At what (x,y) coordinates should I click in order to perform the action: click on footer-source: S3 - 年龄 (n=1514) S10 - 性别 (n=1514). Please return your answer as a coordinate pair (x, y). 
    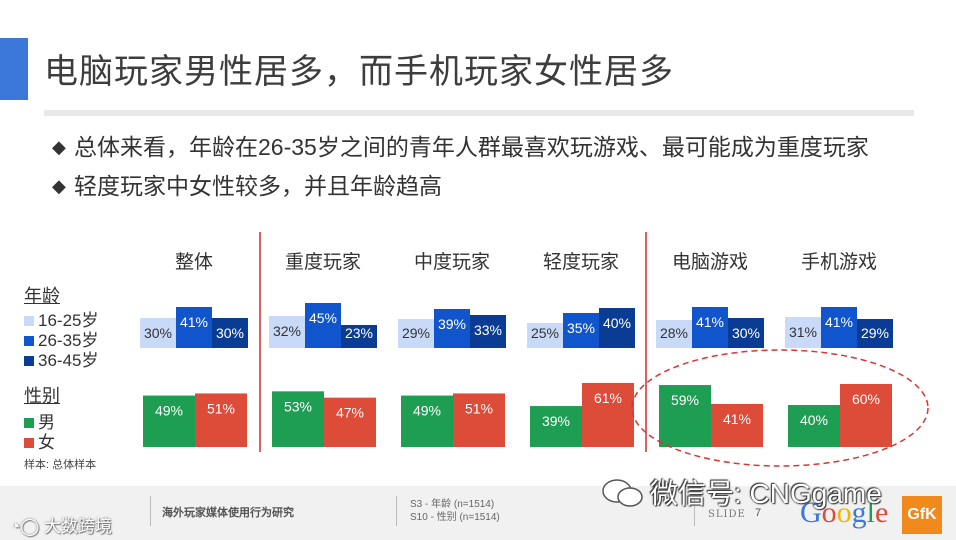
    Looking at the image, I should click on (455, 511).